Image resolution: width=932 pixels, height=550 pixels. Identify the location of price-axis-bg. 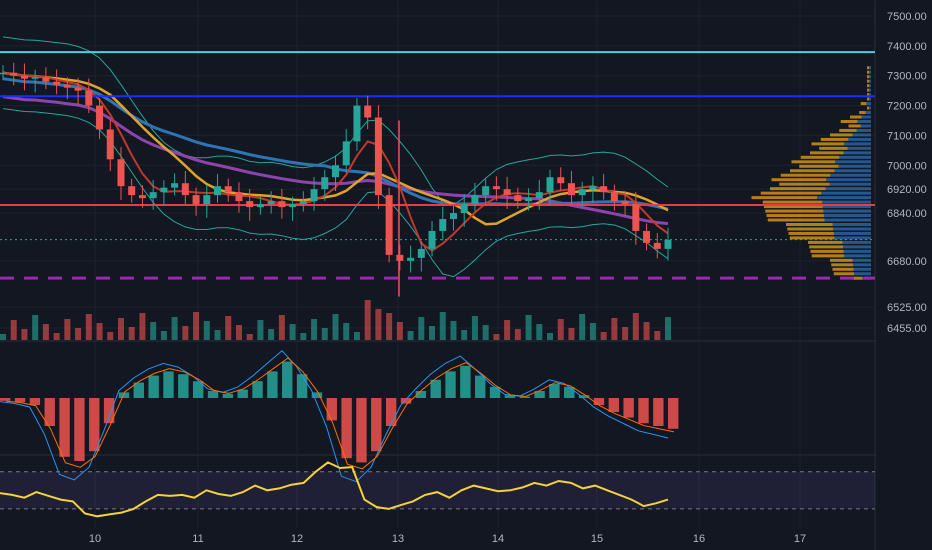
(904, 275).